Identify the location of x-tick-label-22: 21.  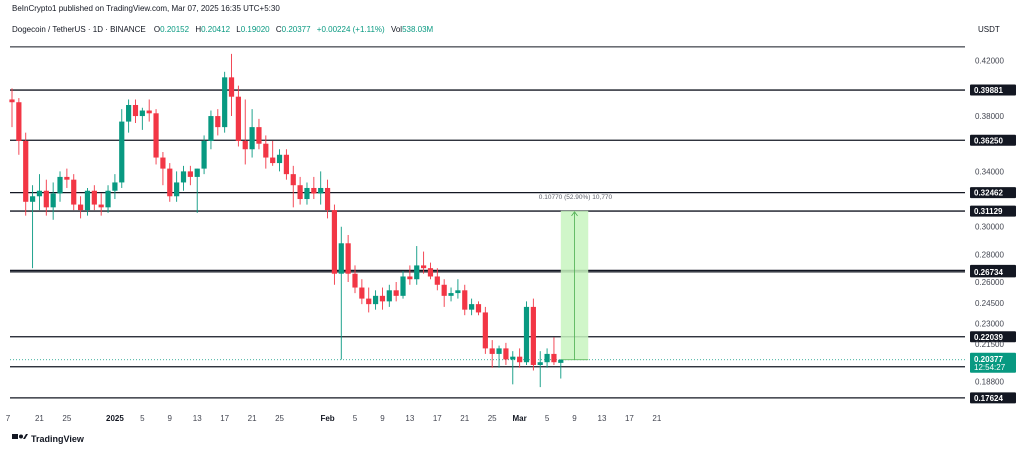
(656, 418).